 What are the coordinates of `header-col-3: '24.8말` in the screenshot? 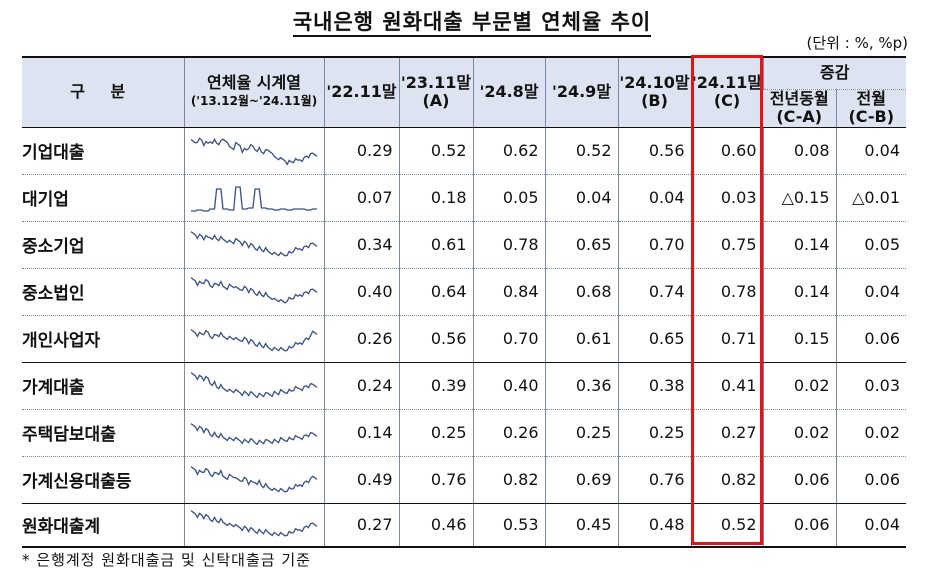 It's located at (508, 92).